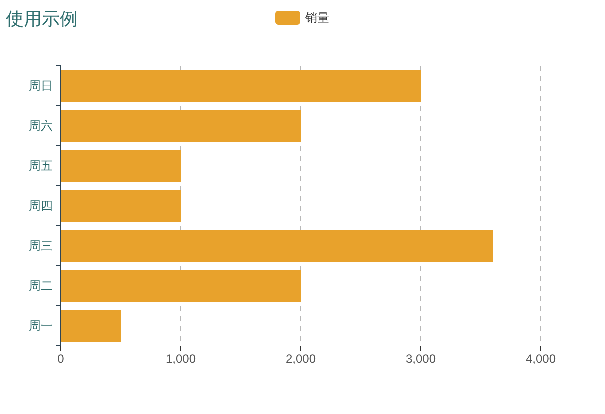 The height and width of the screenshot is (414, 605). What do you see at coordinates (42, 19) in the screenshot?
I see `title: 使用示例` at bounding box center [42, 19].